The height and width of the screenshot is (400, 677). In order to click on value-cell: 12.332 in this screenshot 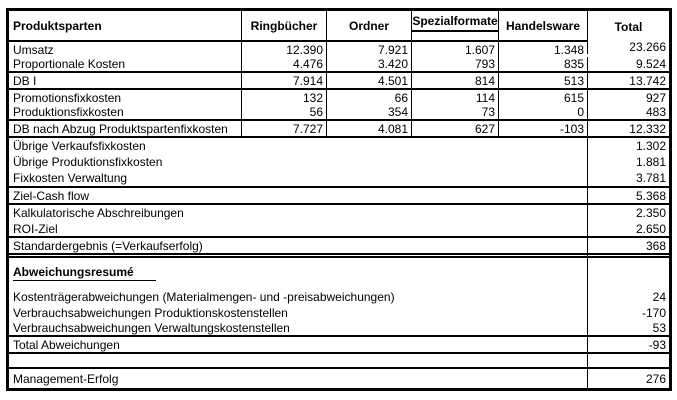, I will do `click(628, 128)`.